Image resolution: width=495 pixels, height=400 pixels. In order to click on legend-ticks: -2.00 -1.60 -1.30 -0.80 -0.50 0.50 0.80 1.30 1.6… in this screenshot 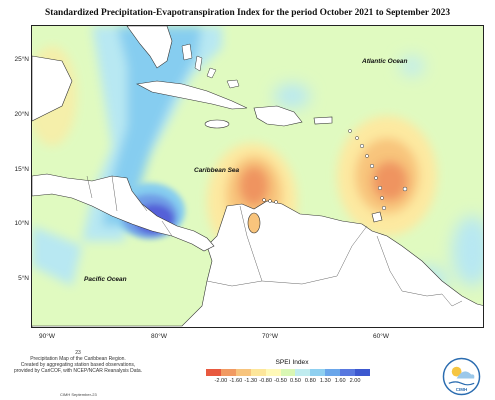, I will do `click(288, 382)`.